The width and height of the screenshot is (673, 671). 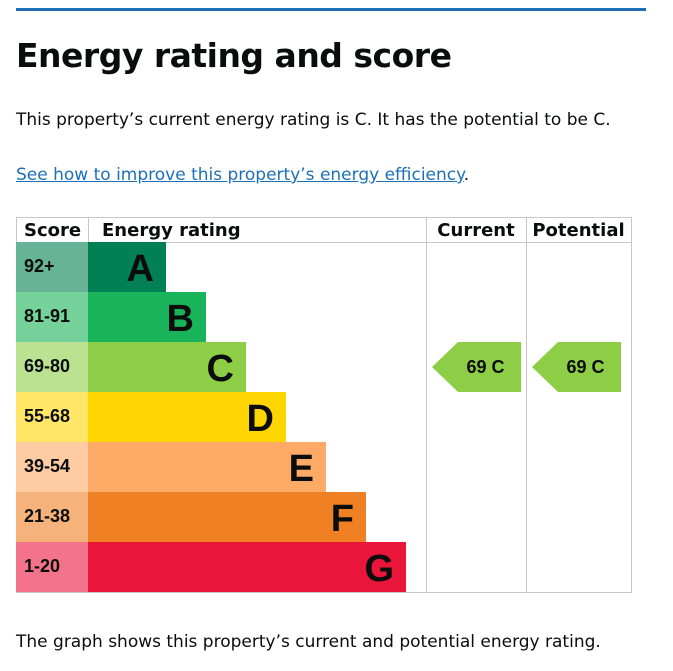 I want to click on column-header-current: Current, so click(x=476, y=230).